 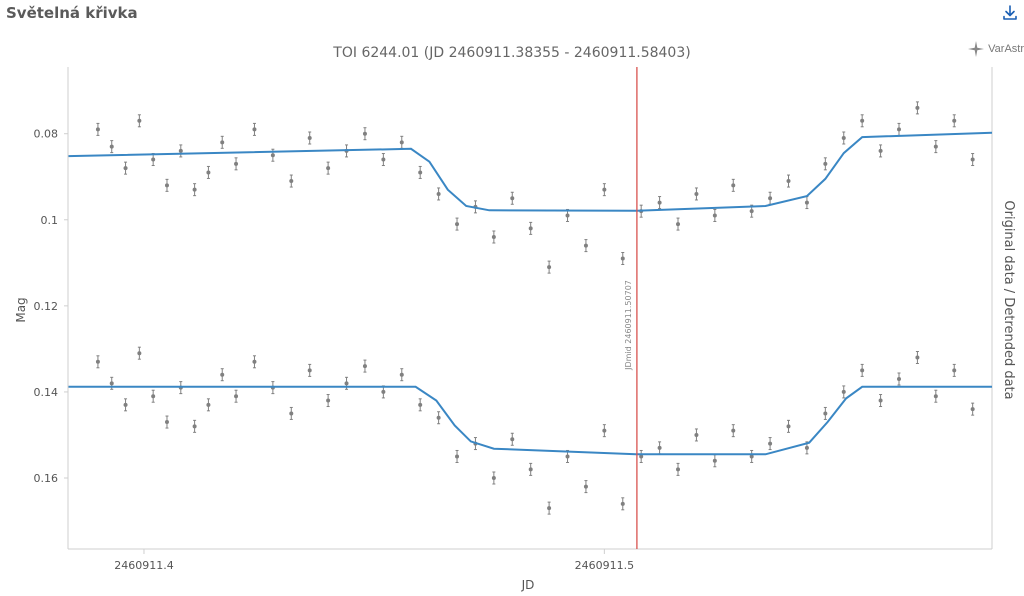 I want to click on x-tick-label: 2460911.4, so click(x=144, y=565).